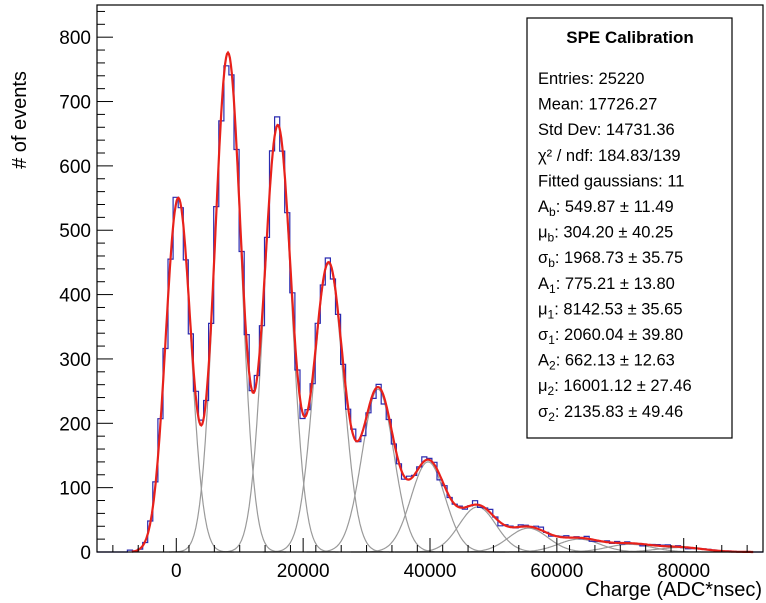 This screenshot has height=603, width=766. I want to click on y-tick-label: 500, so click(75, 231).